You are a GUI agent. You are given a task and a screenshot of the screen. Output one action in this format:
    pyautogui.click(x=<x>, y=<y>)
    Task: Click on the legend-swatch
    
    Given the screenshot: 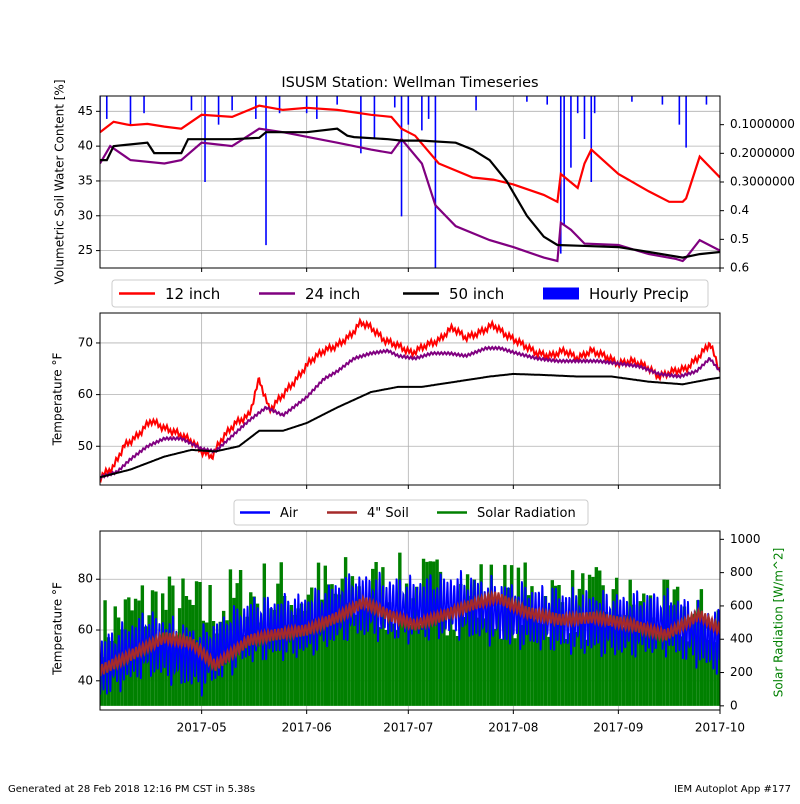 What is the action you would take?
    pyautogui.click(x=561, y=293)
    